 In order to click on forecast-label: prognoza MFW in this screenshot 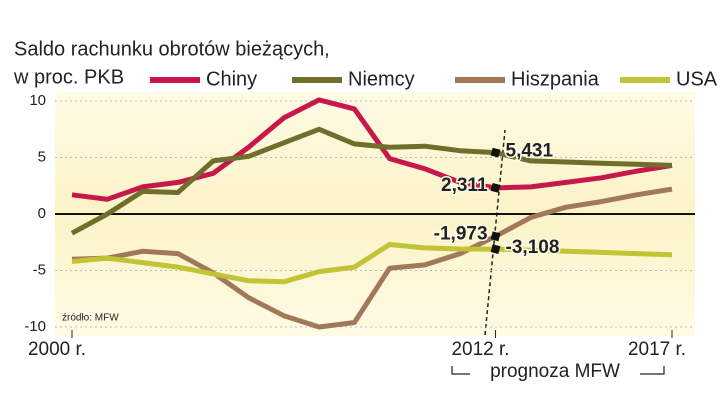, I will do `click(555, 371)`.